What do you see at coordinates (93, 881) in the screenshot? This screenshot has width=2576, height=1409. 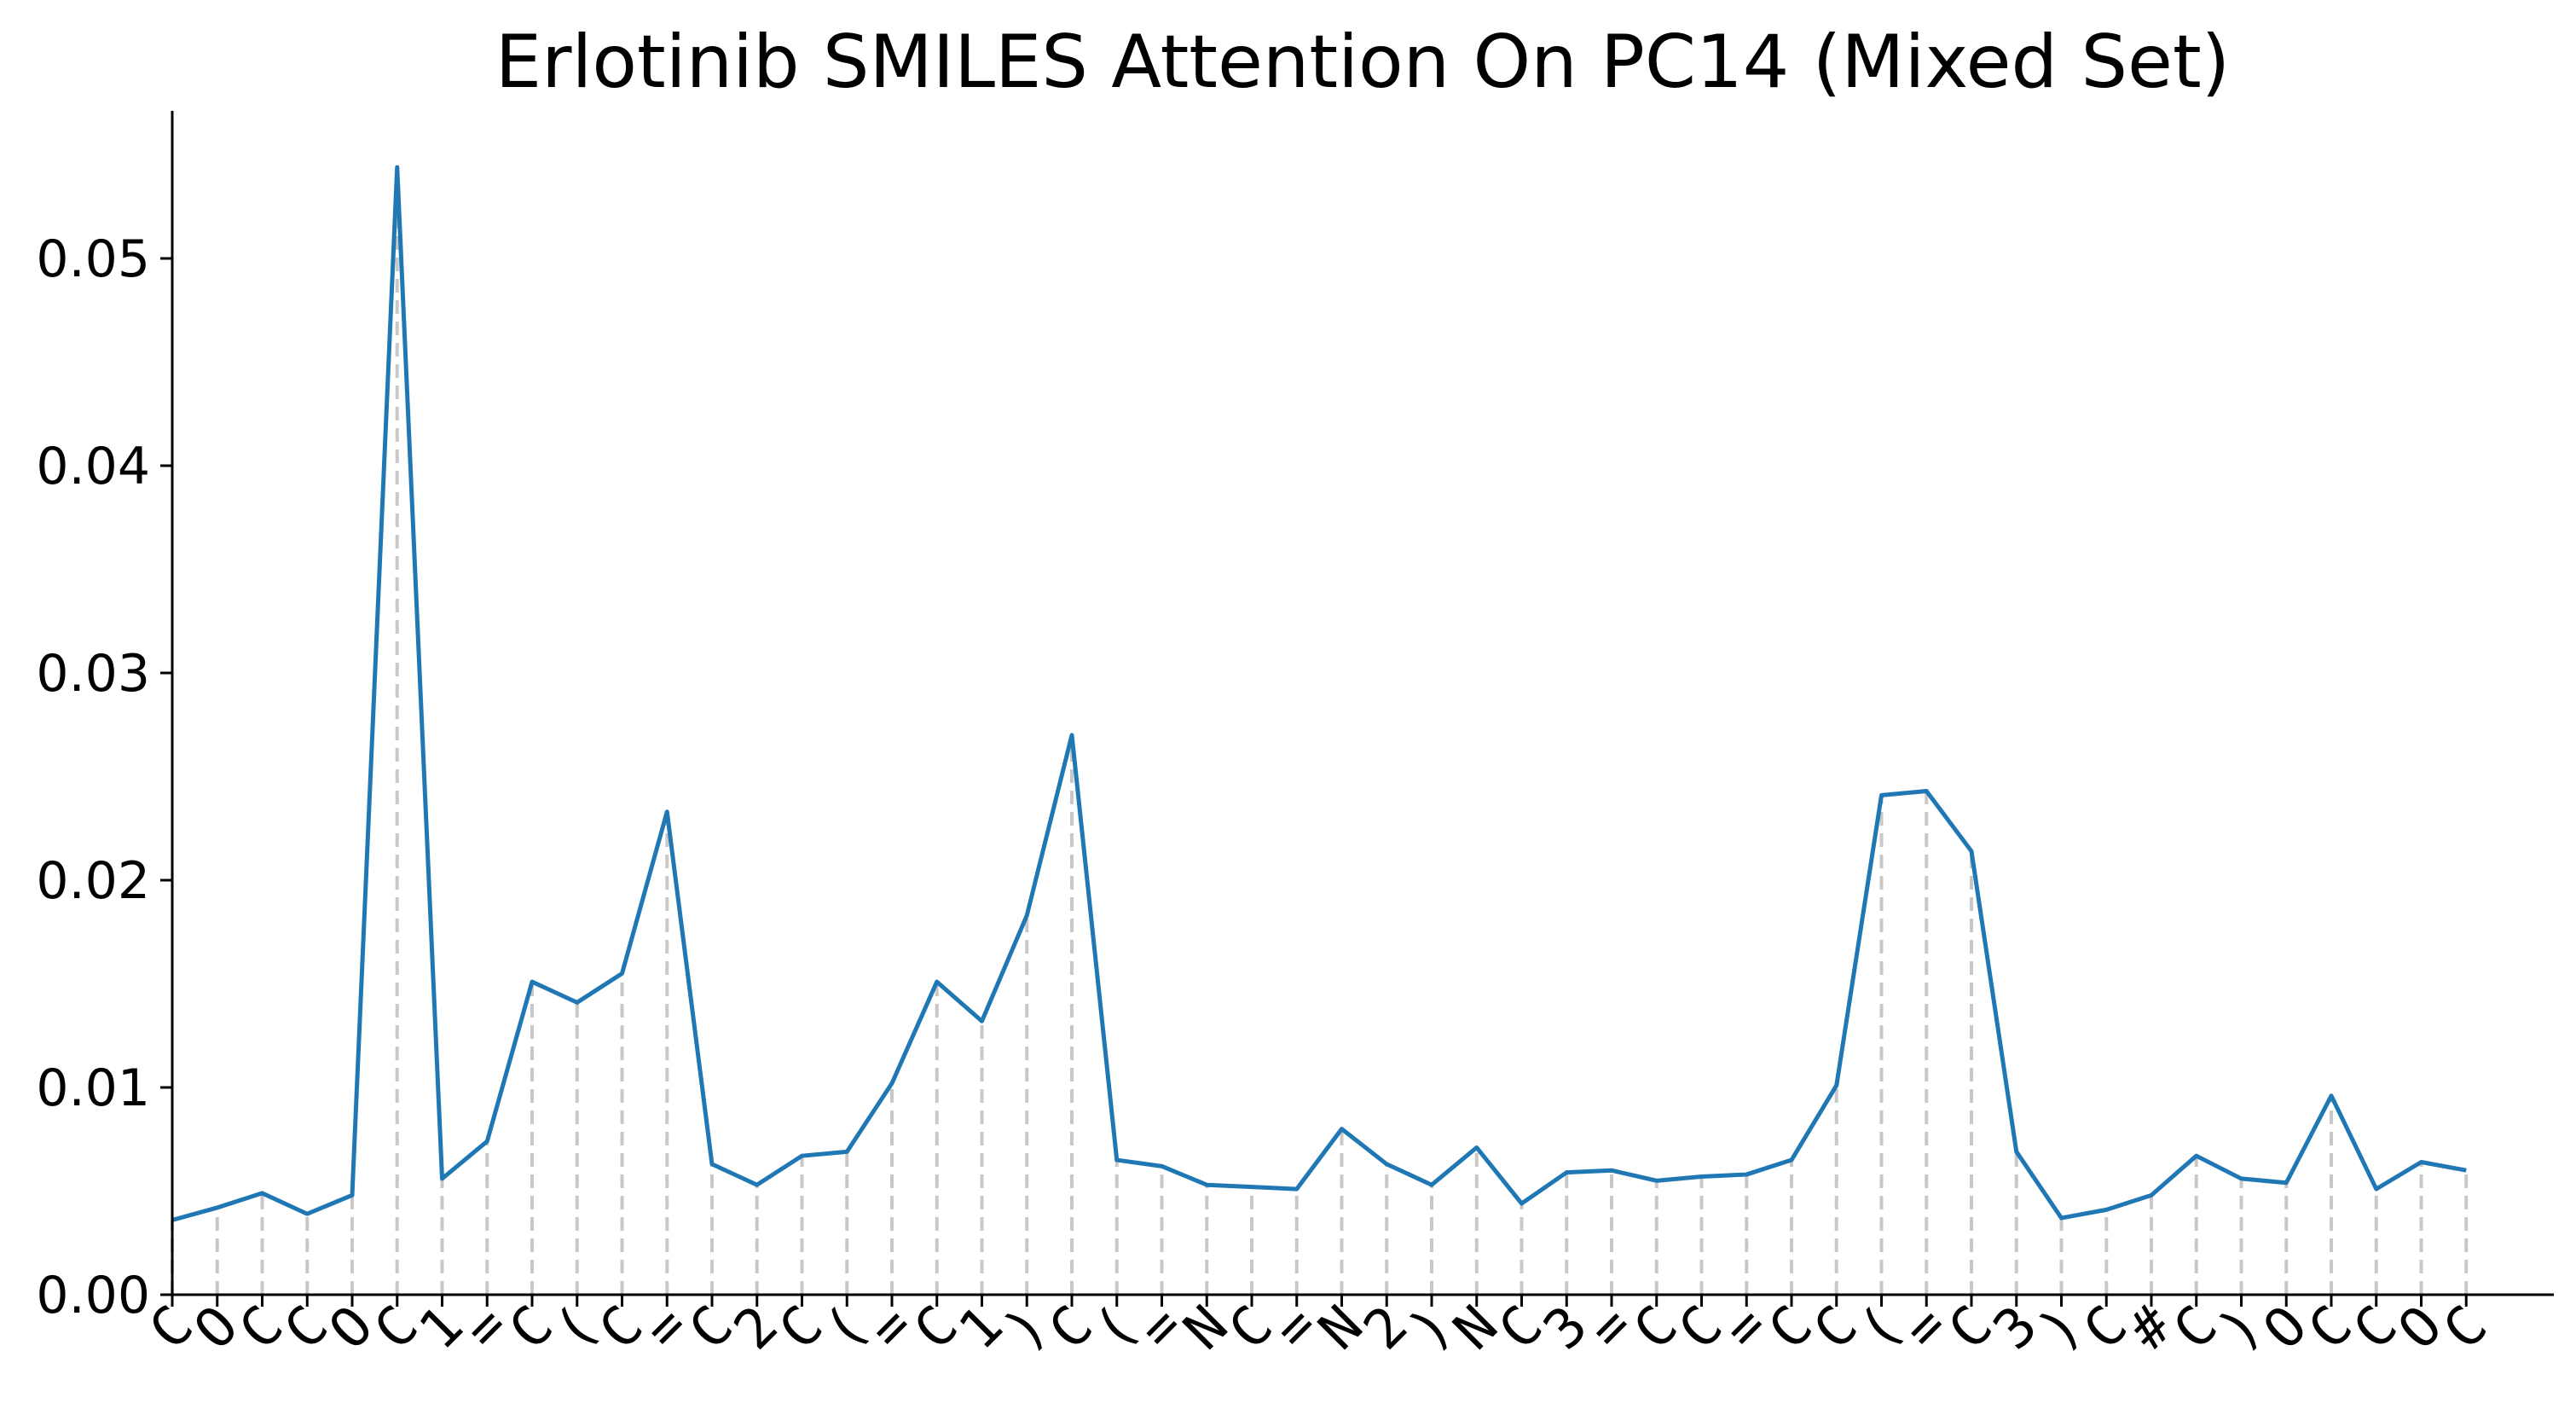 I see `y-tick-label-2: 0.02` at bounding box center [93, 881].